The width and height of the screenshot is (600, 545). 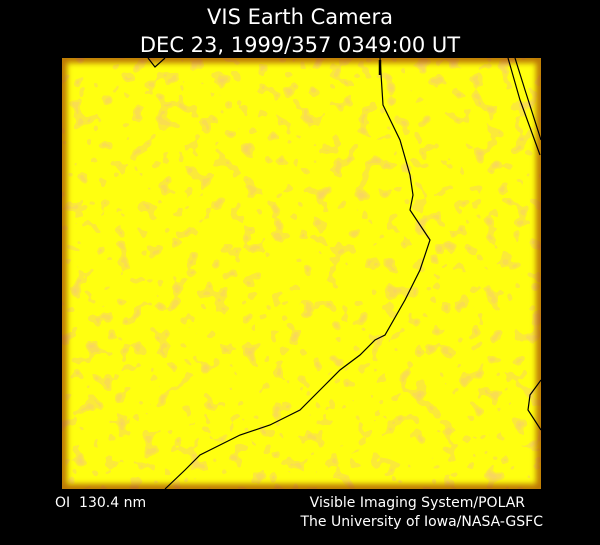 I want to click on institution: The University of Iowa/NASA-GSFC, so click(x=421, y=522).